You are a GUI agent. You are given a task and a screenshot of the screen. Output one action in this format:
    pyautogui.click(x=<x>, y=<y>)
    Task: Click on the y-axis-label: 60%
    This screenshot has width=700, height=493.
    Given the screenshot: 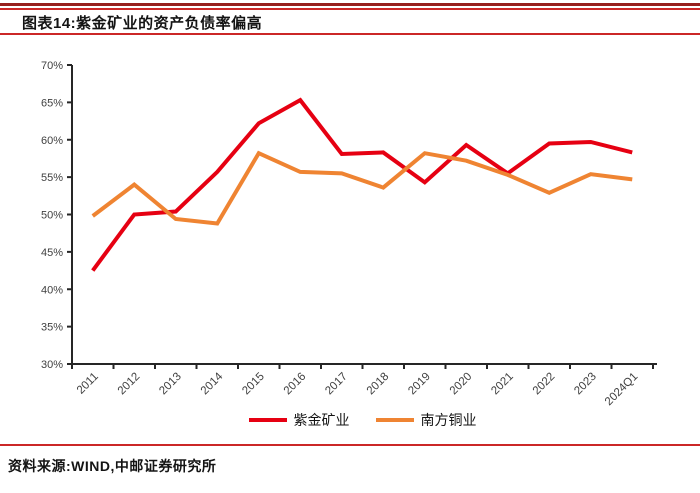 What is the action you would take?
    pyautogui.click(x=52, y=141)
    